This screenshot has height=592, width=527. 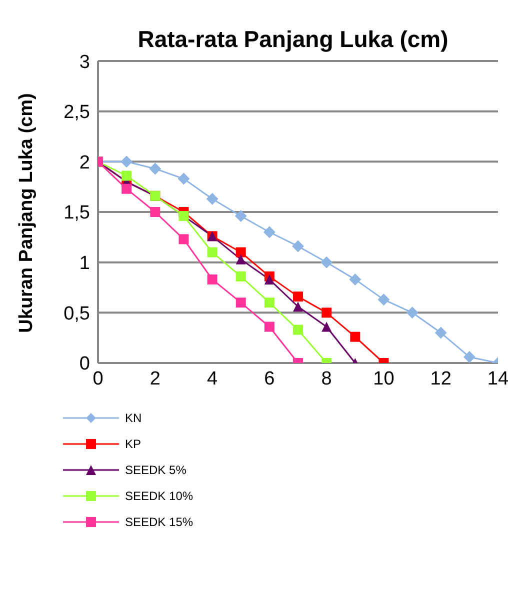 I want to click on x-tick-label: 6, so click(x=269, y=379).